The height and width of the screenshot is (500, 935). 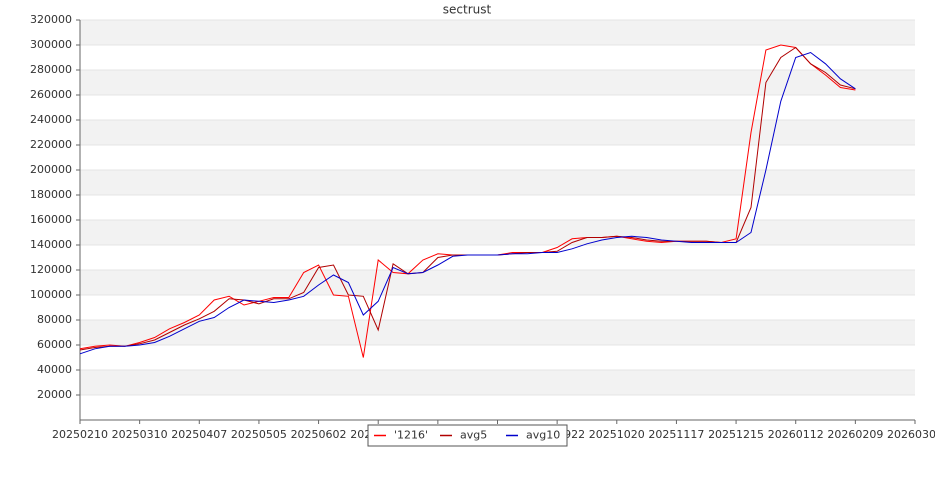 I want to click on x-tick-label: 20250407, so click(x=199, y=434).